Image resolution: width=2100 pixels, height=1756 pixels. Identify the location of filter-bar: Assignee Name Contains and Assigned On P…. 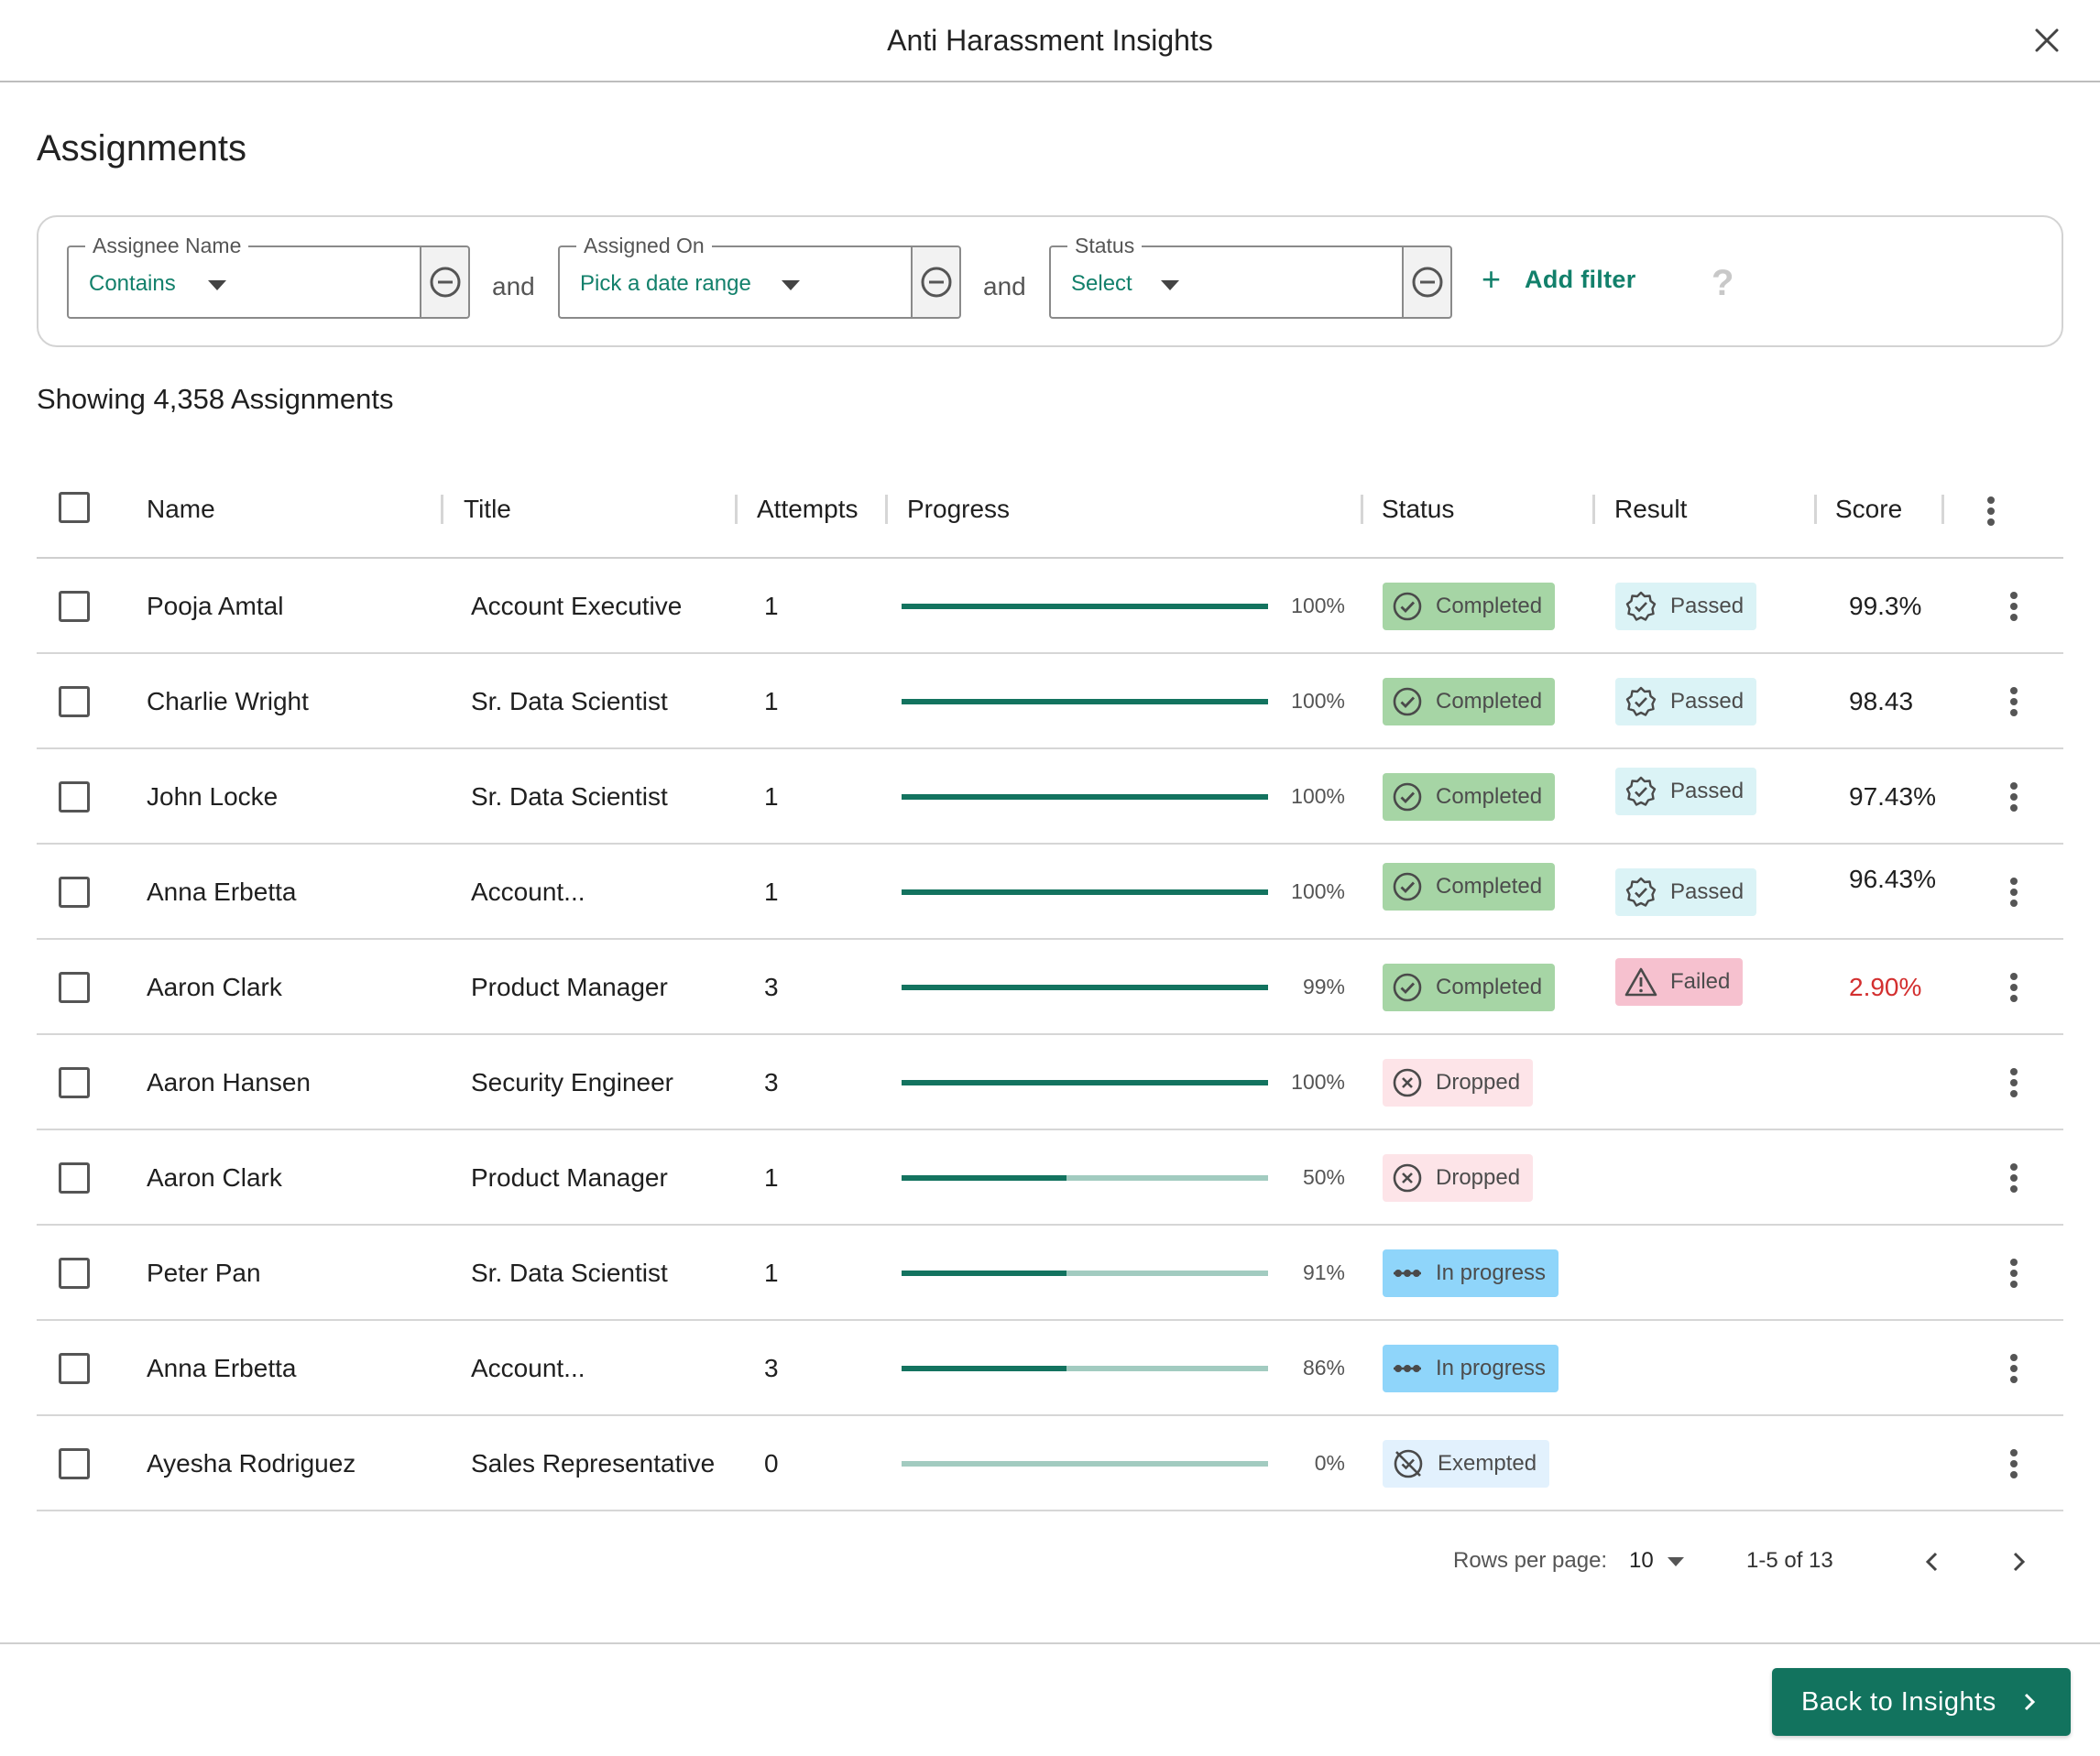
(1050, 281).